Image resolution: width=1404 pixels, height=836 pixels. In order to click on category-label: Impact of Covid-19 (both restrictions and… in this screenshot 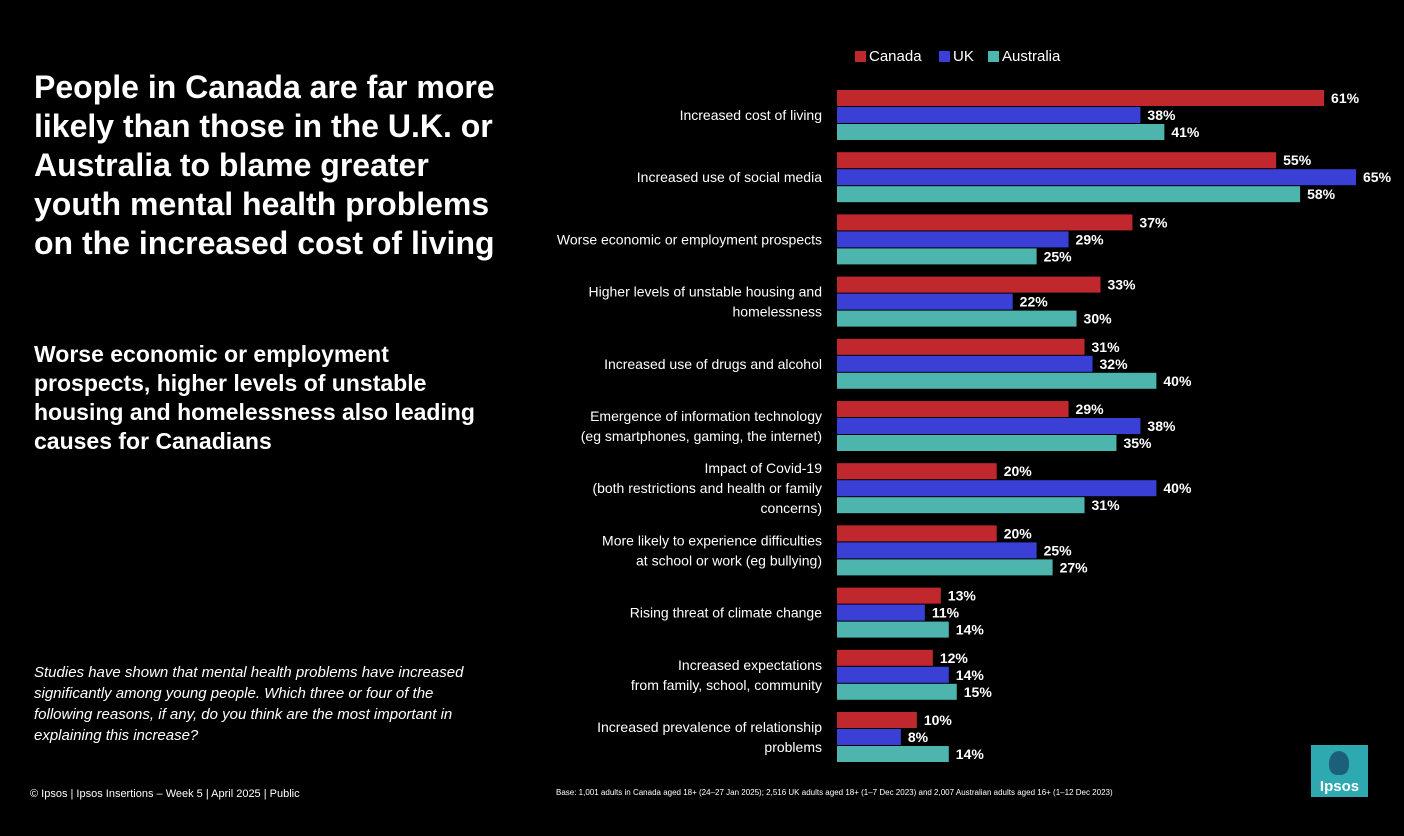, I will do `click(707, 488)`.